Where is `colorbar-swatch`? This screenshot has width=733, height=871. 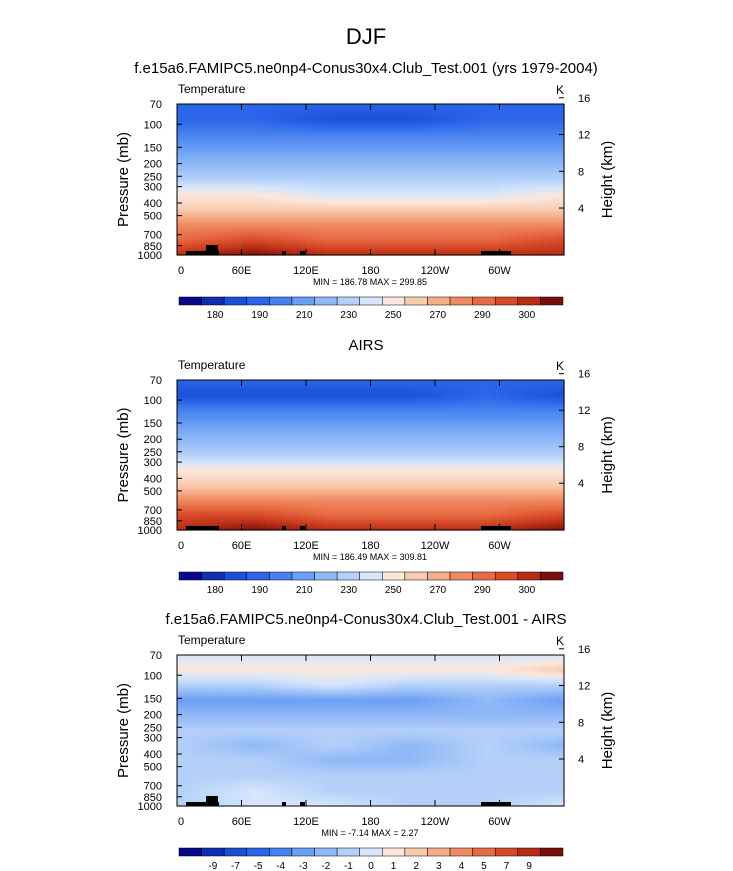
colorbar-swatch is located at coordinates (303, 301).